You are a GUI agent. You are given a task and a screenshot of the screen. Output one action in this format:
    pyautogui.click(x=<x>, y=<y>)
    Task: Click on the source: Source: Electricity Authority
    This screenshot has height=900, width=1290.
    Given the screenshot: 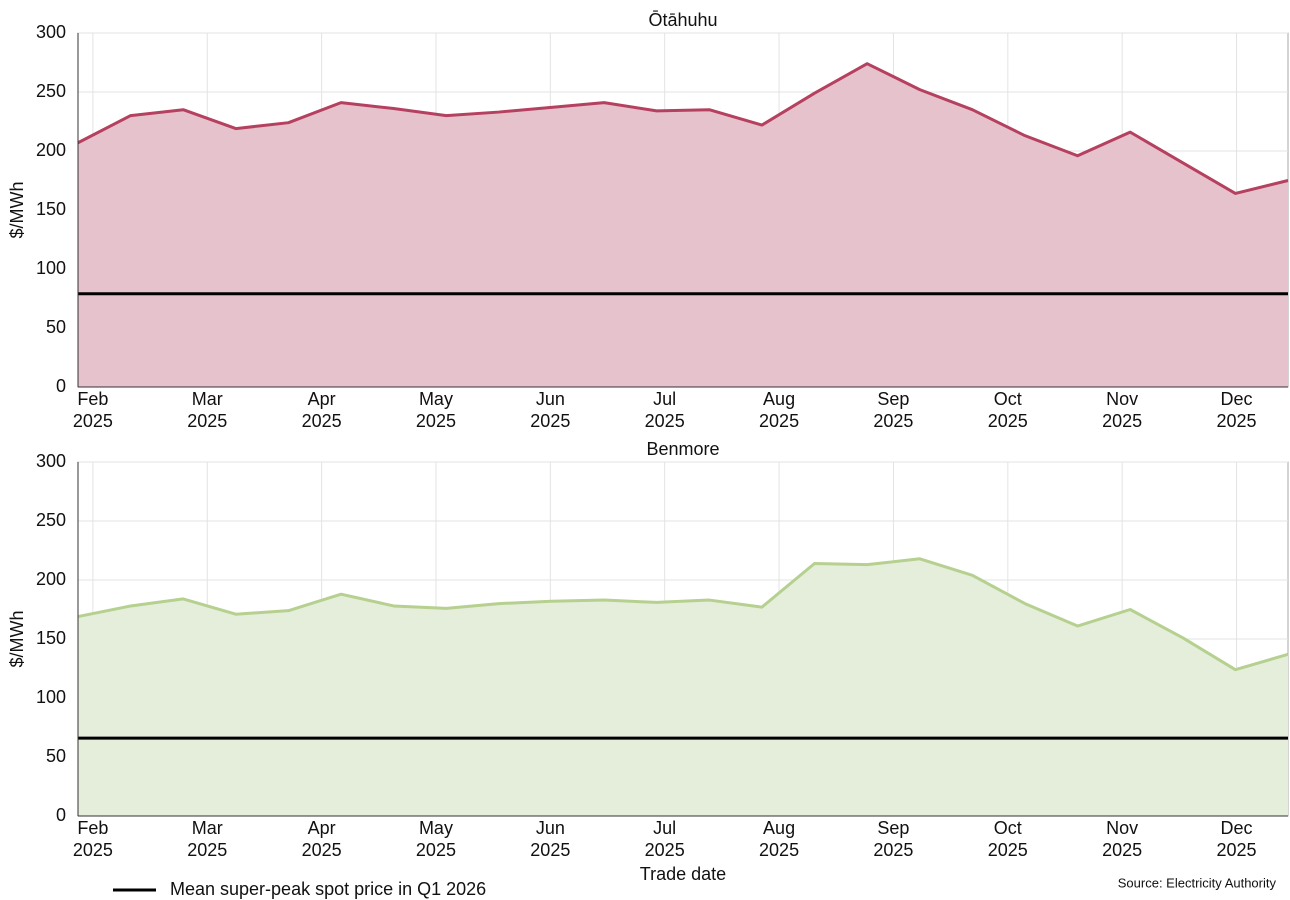 What is the action you would take?
    pyautogui.click(x=1197, y=882)
    